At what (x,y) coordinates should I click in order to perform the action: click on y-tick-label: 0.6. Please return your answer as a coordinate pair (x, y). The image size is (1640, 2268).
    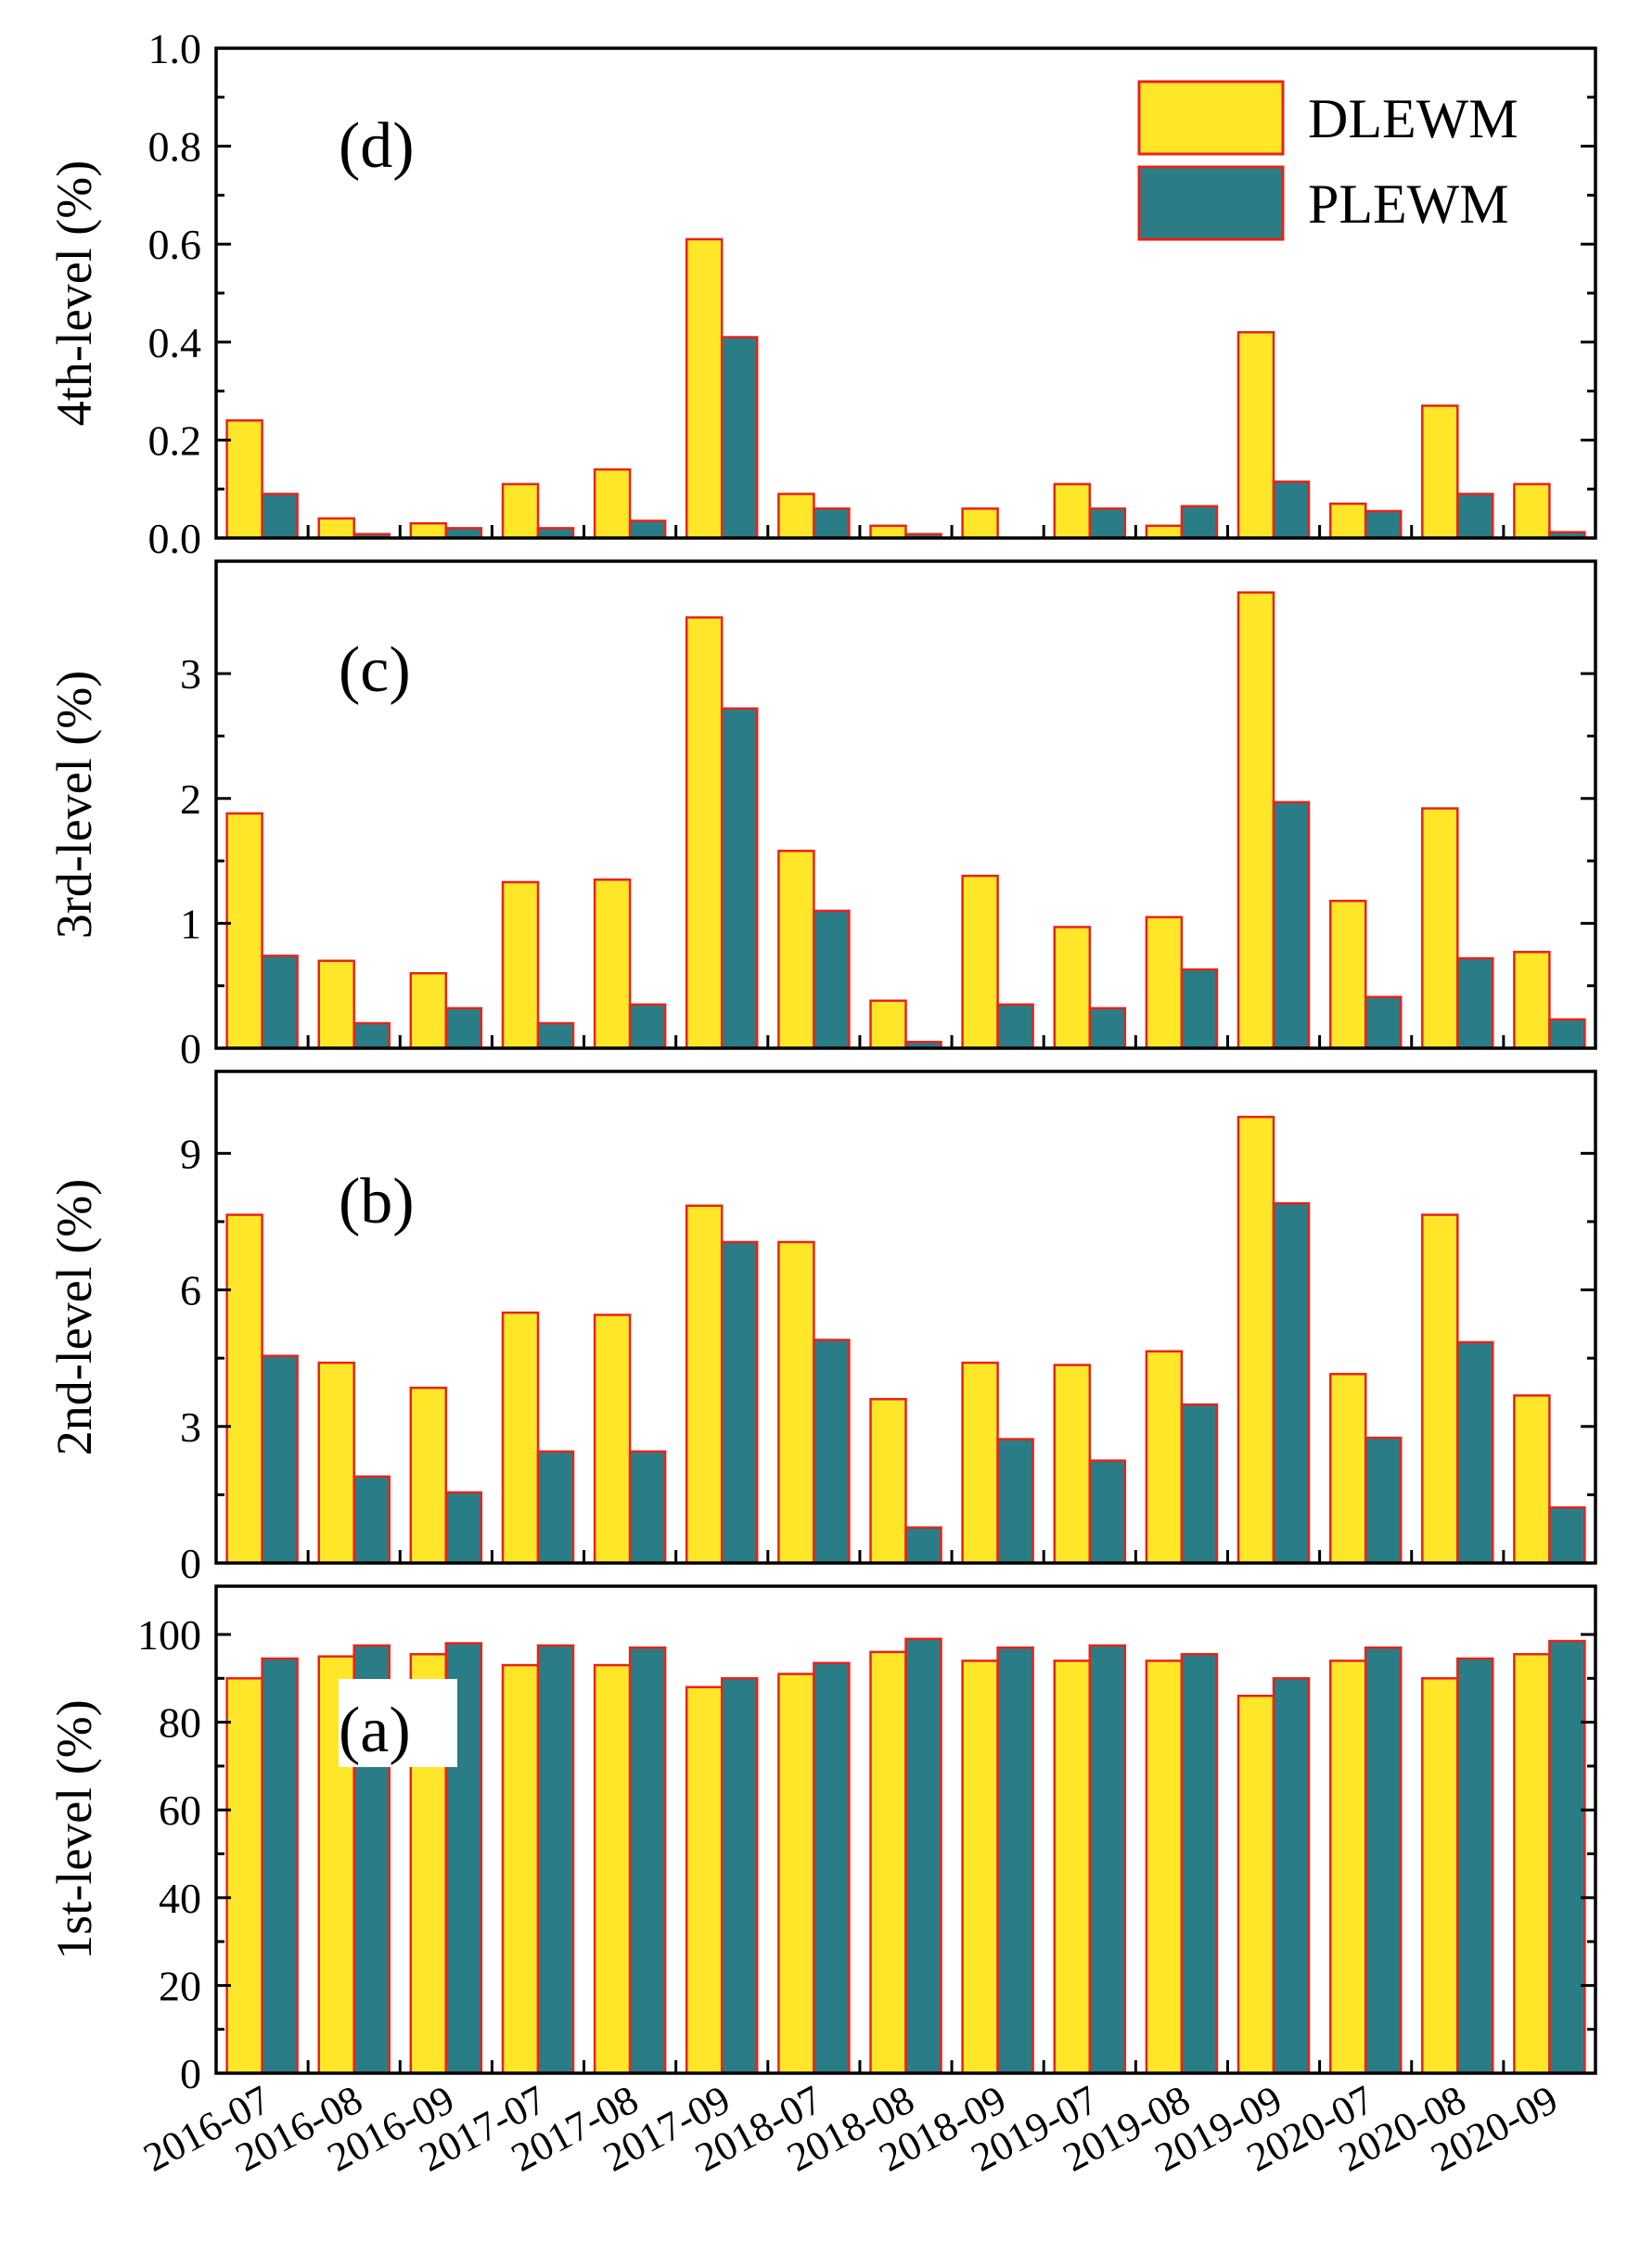
    Looking at the image, I should click on (175, 244).